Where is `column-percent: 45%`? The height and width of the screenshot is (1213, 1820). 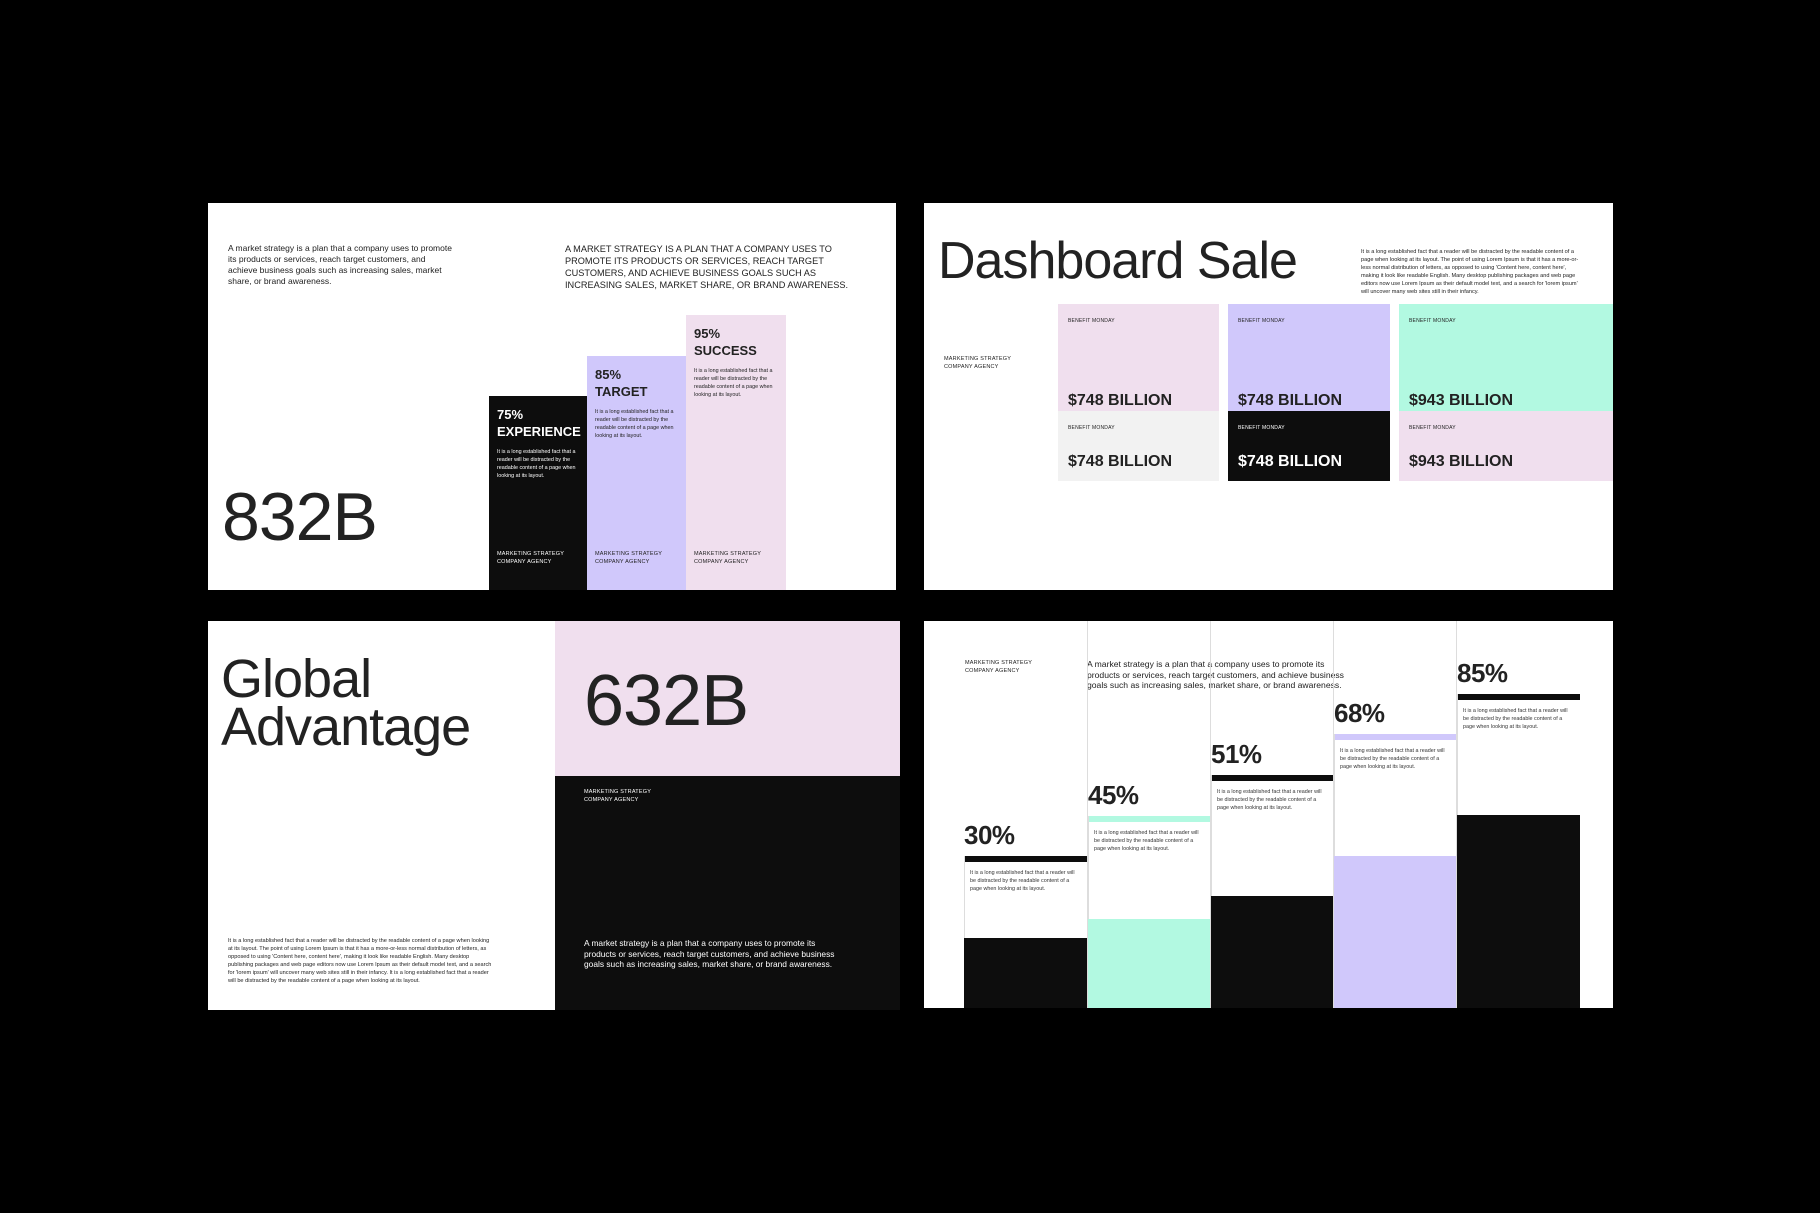 column-percent: 45% is located at coordinates (1113, 795).